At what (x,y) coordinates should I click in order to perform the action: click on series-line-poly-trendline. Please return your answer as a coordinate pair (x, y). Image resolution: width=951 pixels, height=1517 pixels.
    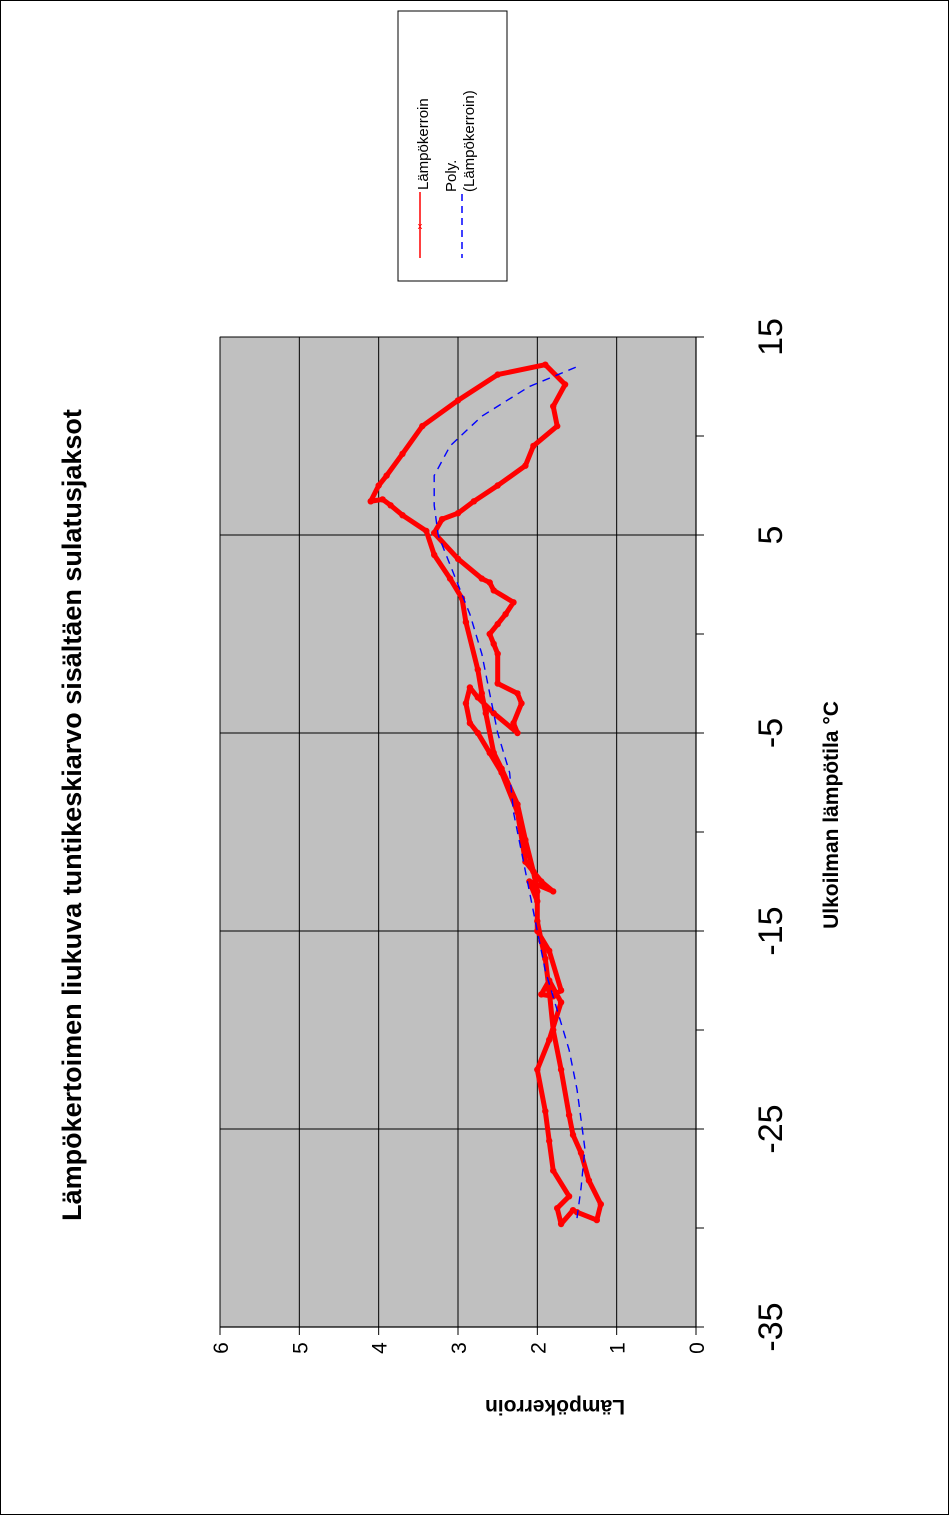
    Looking at the image, I should click on (509, 792).